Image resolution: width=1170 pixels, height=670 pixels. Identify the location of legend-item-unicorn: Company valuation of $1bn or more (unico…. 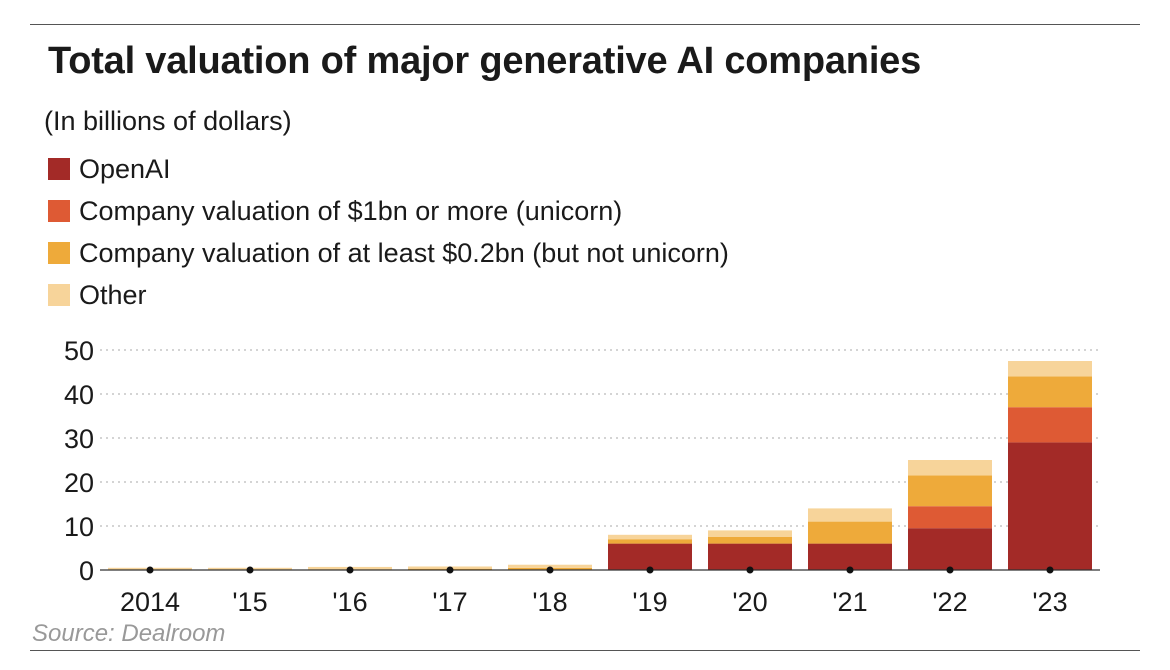
(388, 211).